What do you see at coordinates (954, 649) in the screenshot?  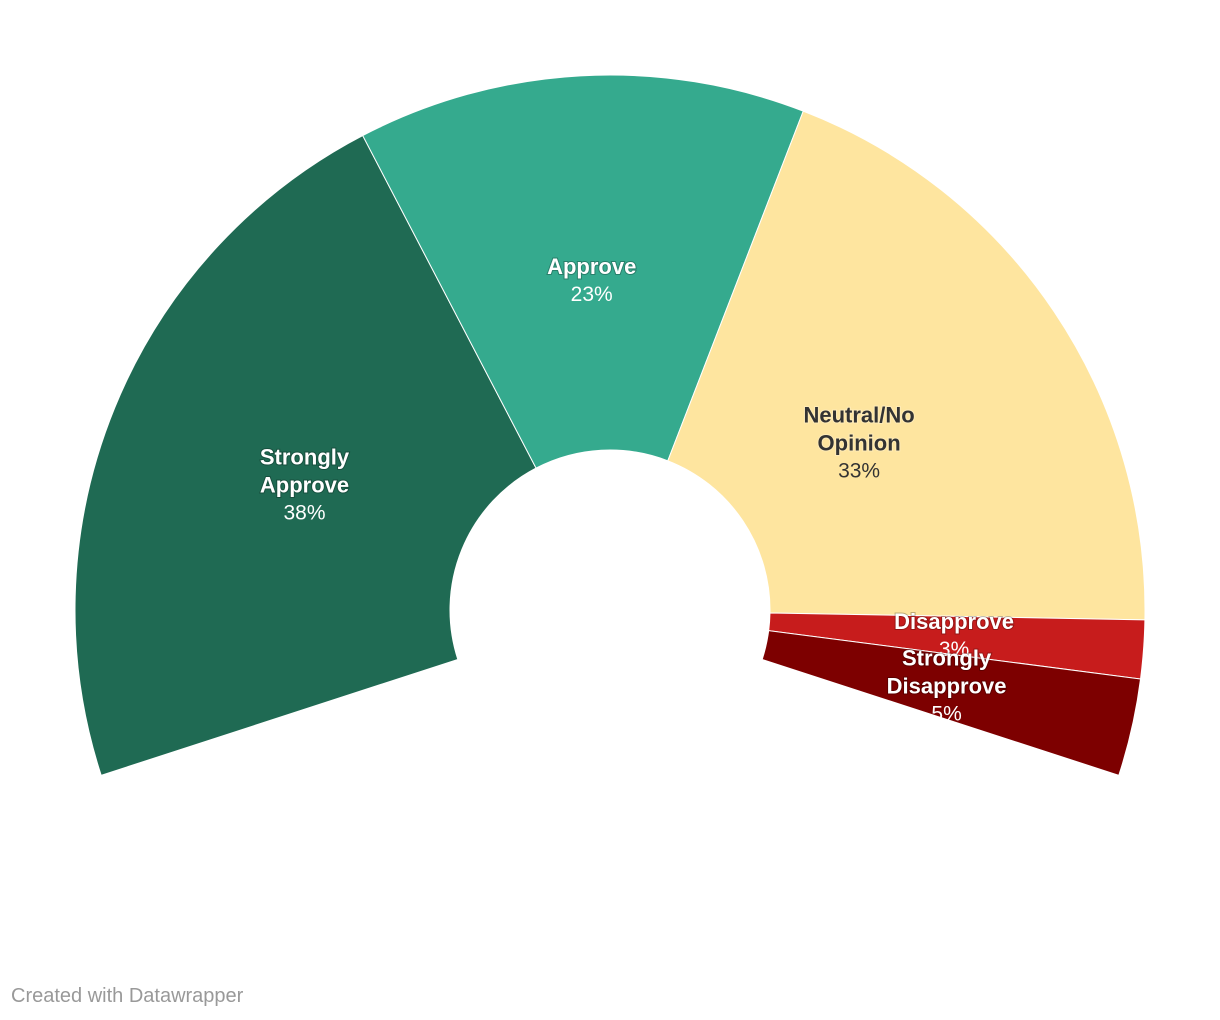 I see `slice-value-label: 3%` at bounding box center [954, 649].